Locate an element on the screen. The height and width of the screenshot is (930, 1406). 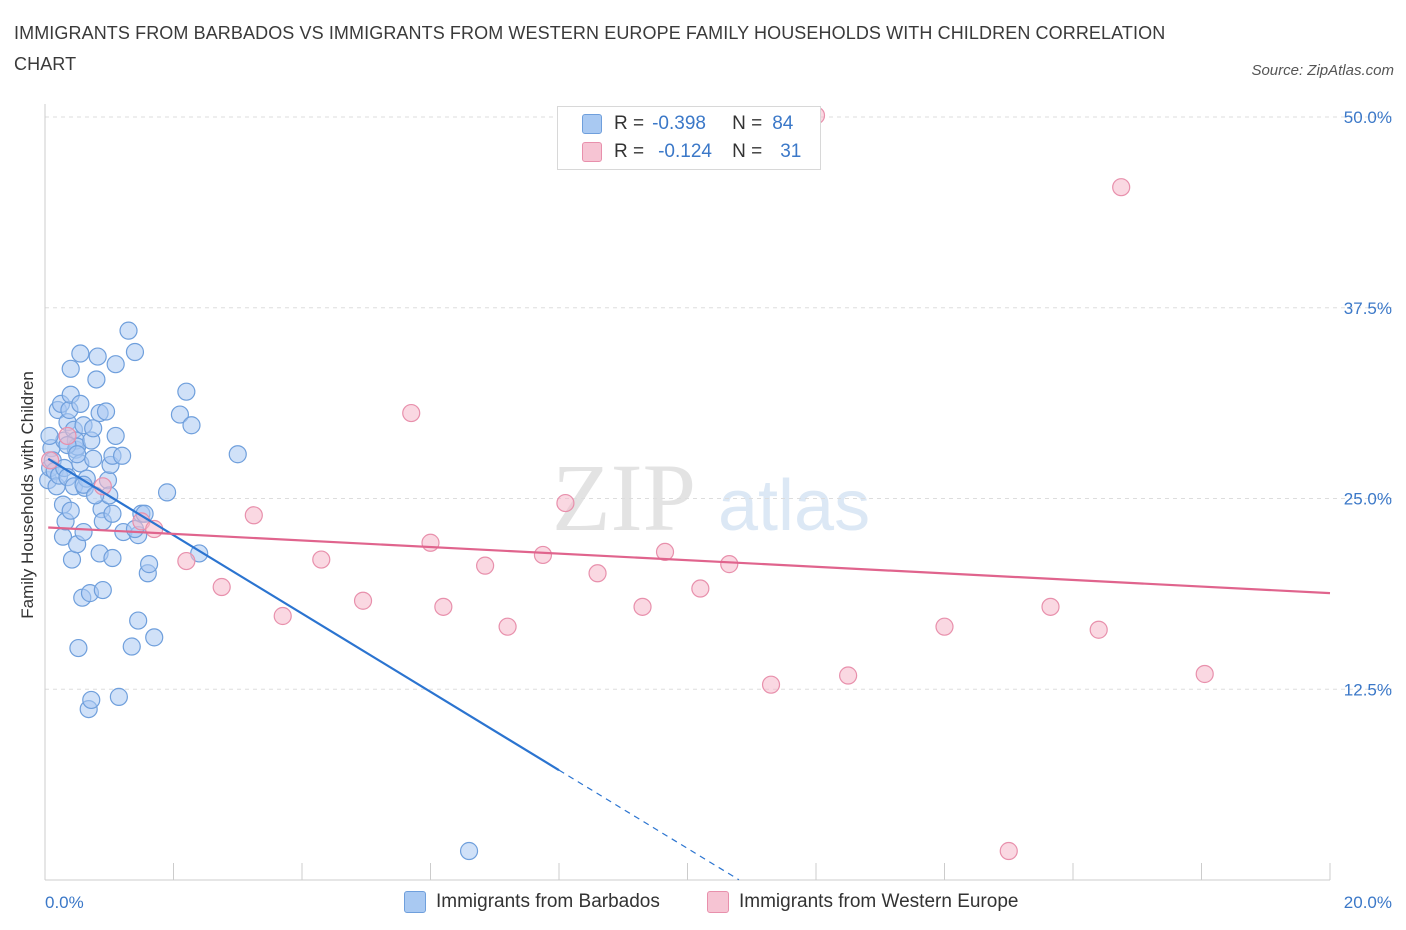
watermark-atlas: atlas is located at coordinates (794, 506).